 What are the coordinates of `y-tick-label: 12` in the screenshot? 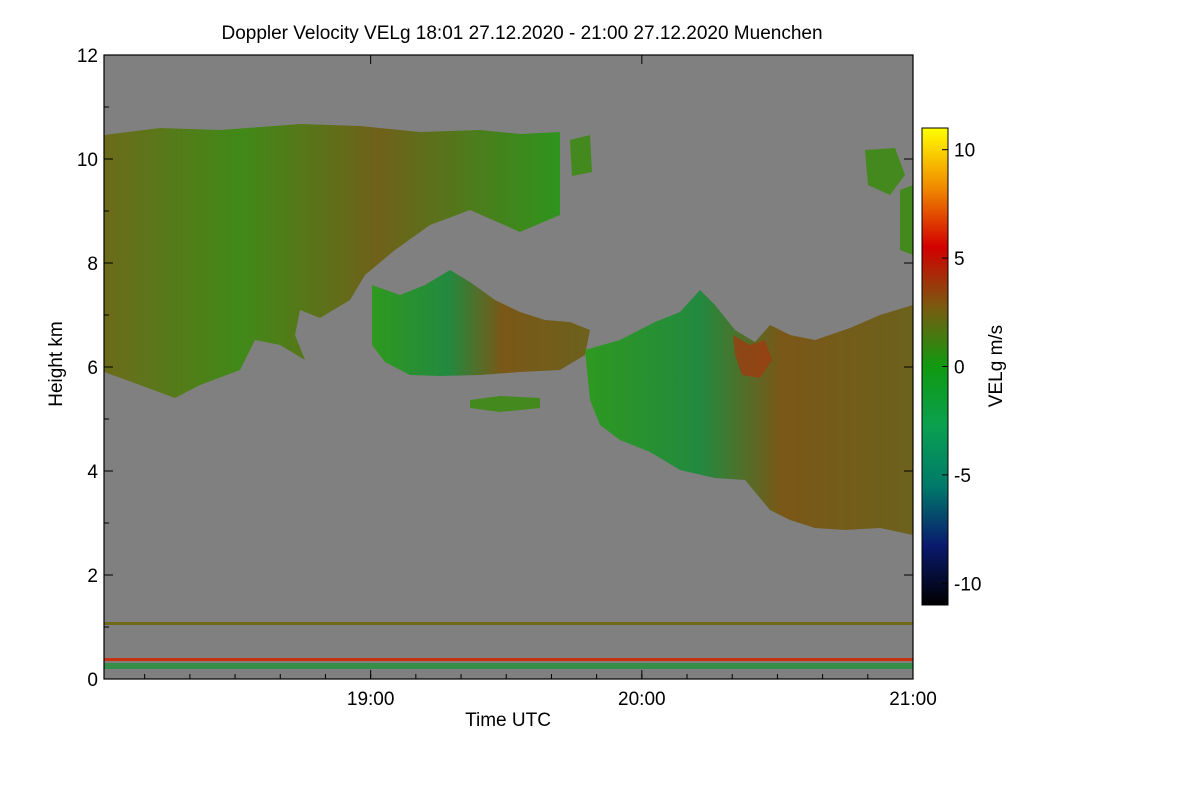 It's located at (87, 56).